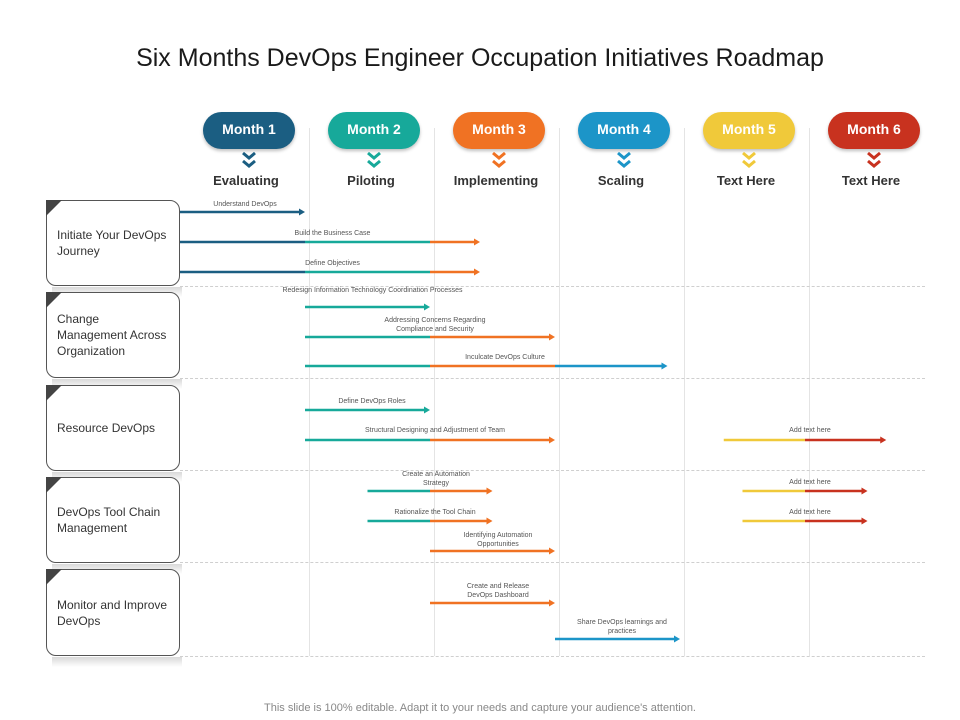 The image size is (960, 720). Describe the element at coordinates (496, 180) in the screenshot. I see `stage-label: Implementing` at that location.